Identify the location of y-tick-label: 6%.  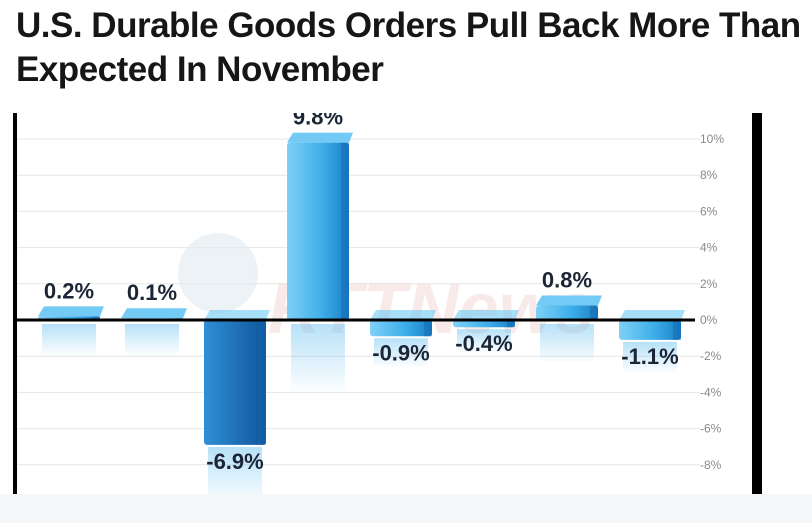
(709, 211).